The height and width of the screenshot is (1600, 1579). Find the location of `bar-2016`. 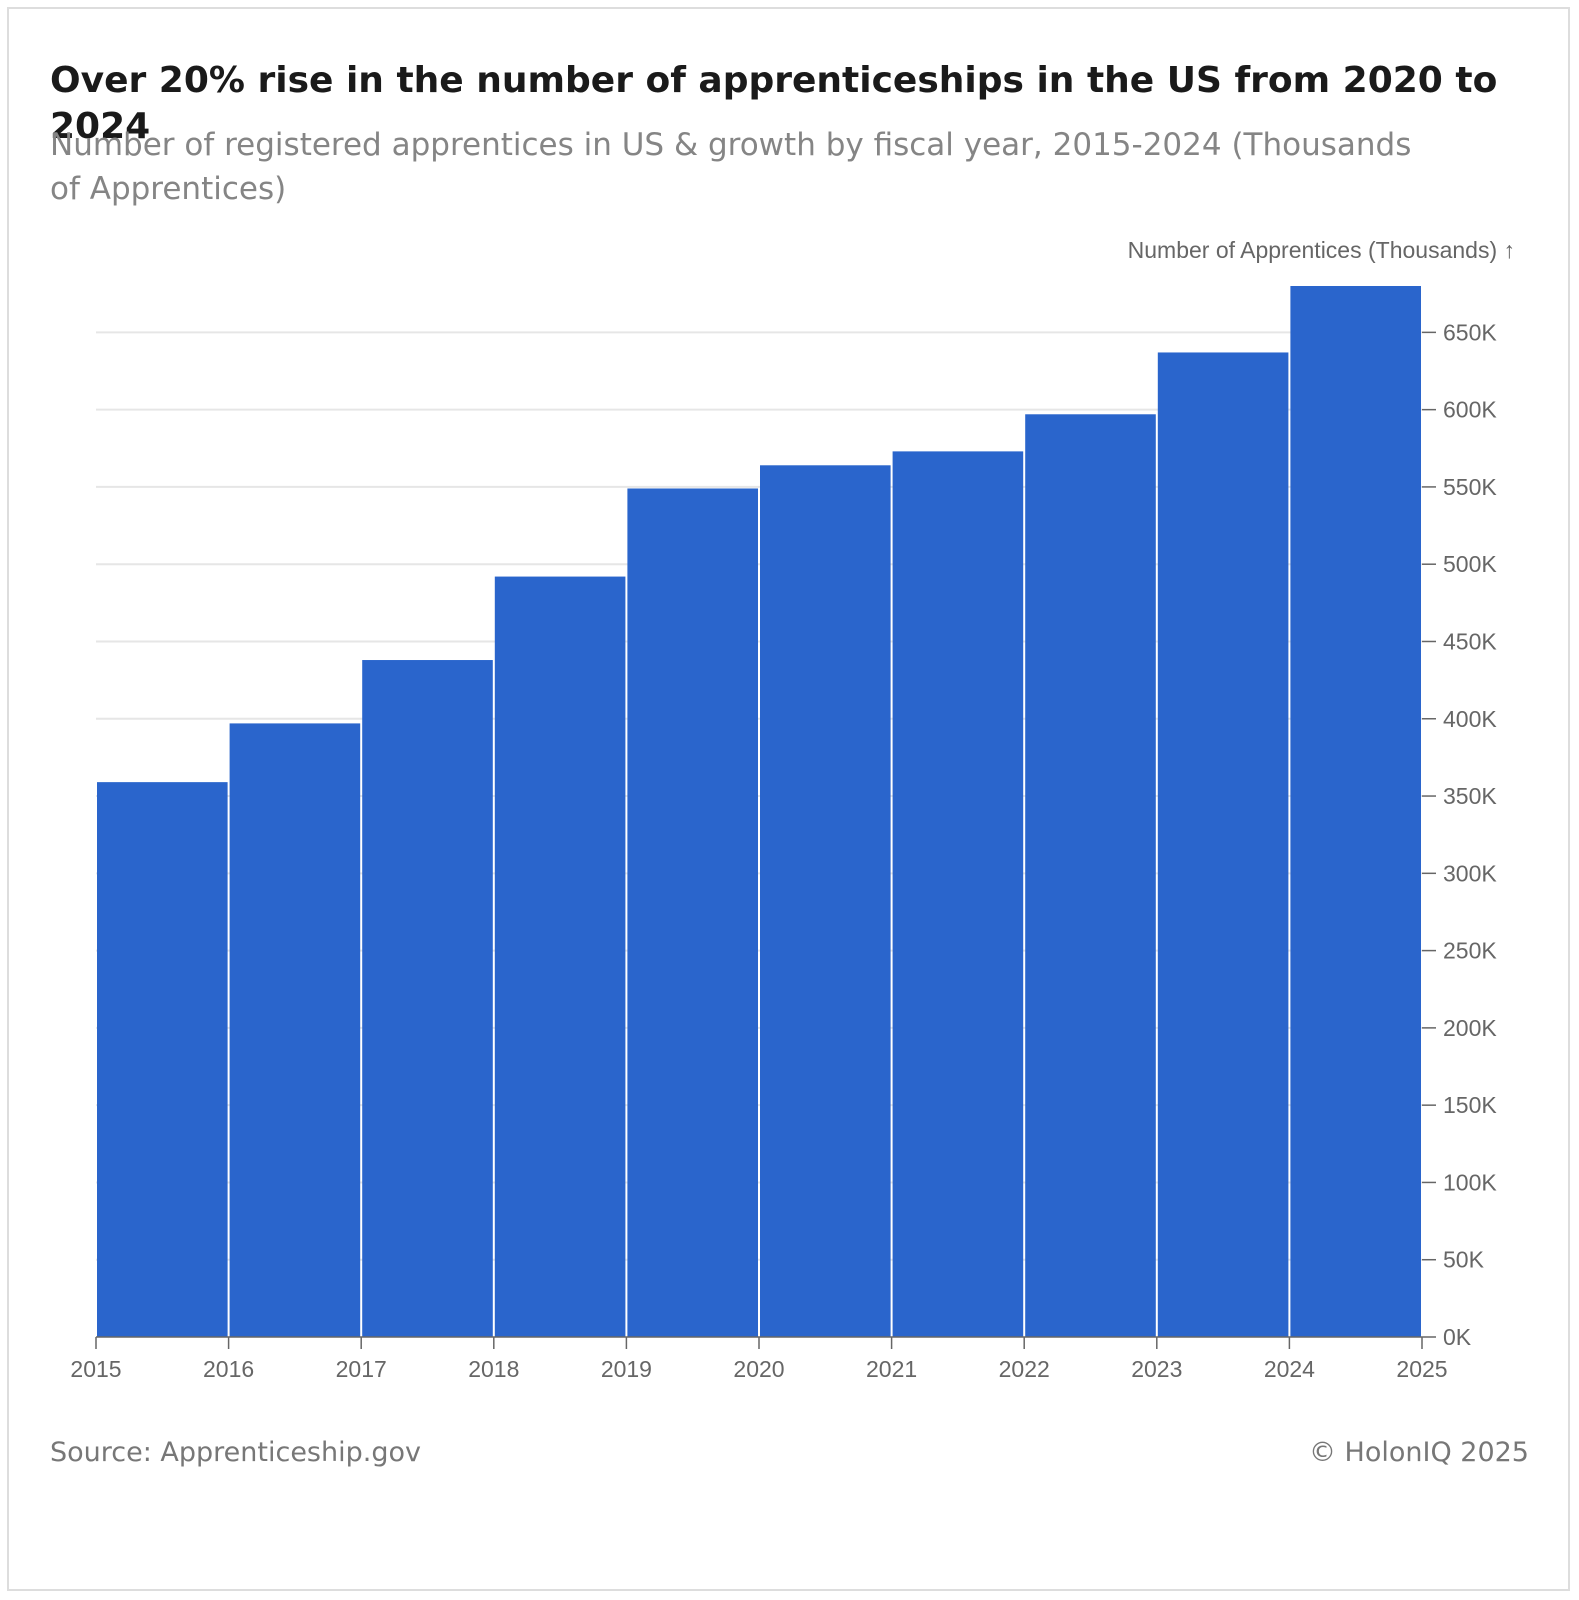

bar-2016 is located at coordinates (295, 1030).